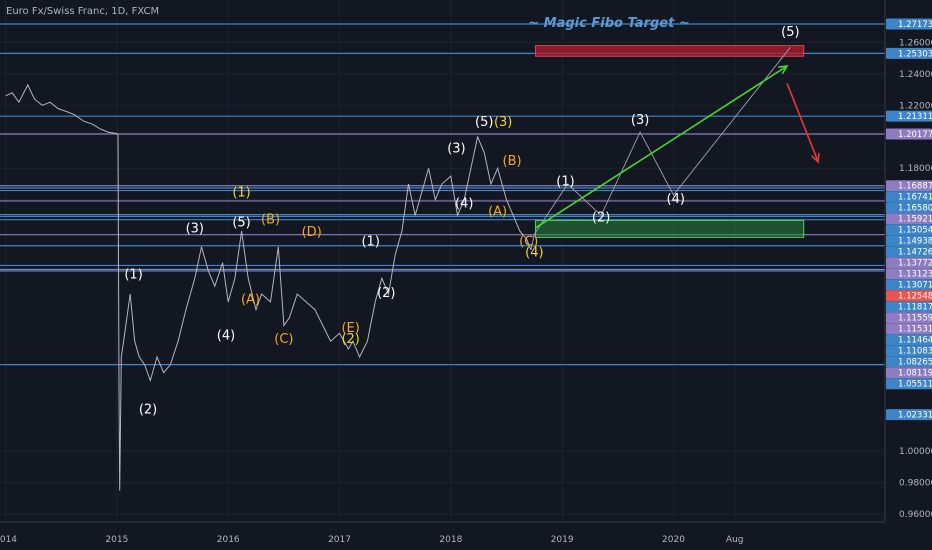  Describe the element at coordinates (497, 211) in the screenshot. I see `wave-label: (A)` at that location.